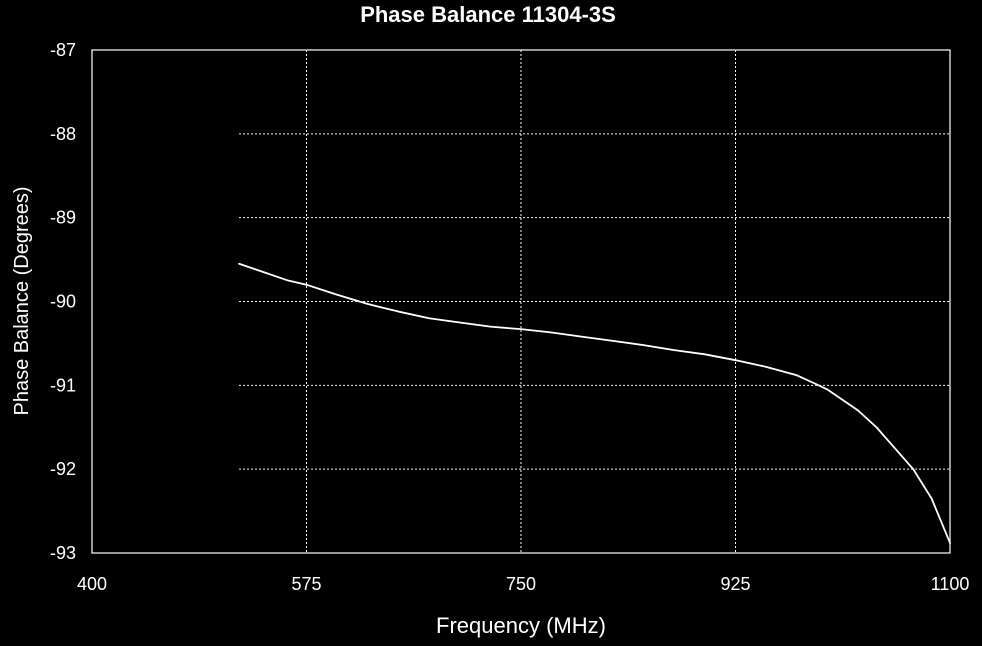 The width and height of the screenshot is (982, 646). I want to click on chart-title: Phase Balance 11304-3S, so click(488, 14).